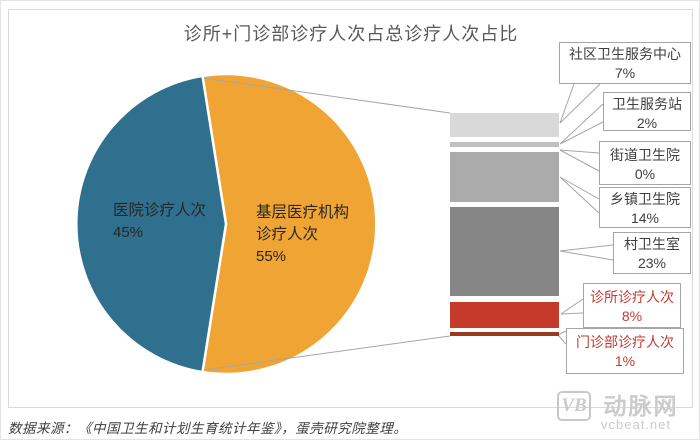 This screenshot has height=440, width=700. Describe the element at coordinates (652, 253) in the screenshot. I see `callout-village-clinic: 村卫生室 23%` at that location.